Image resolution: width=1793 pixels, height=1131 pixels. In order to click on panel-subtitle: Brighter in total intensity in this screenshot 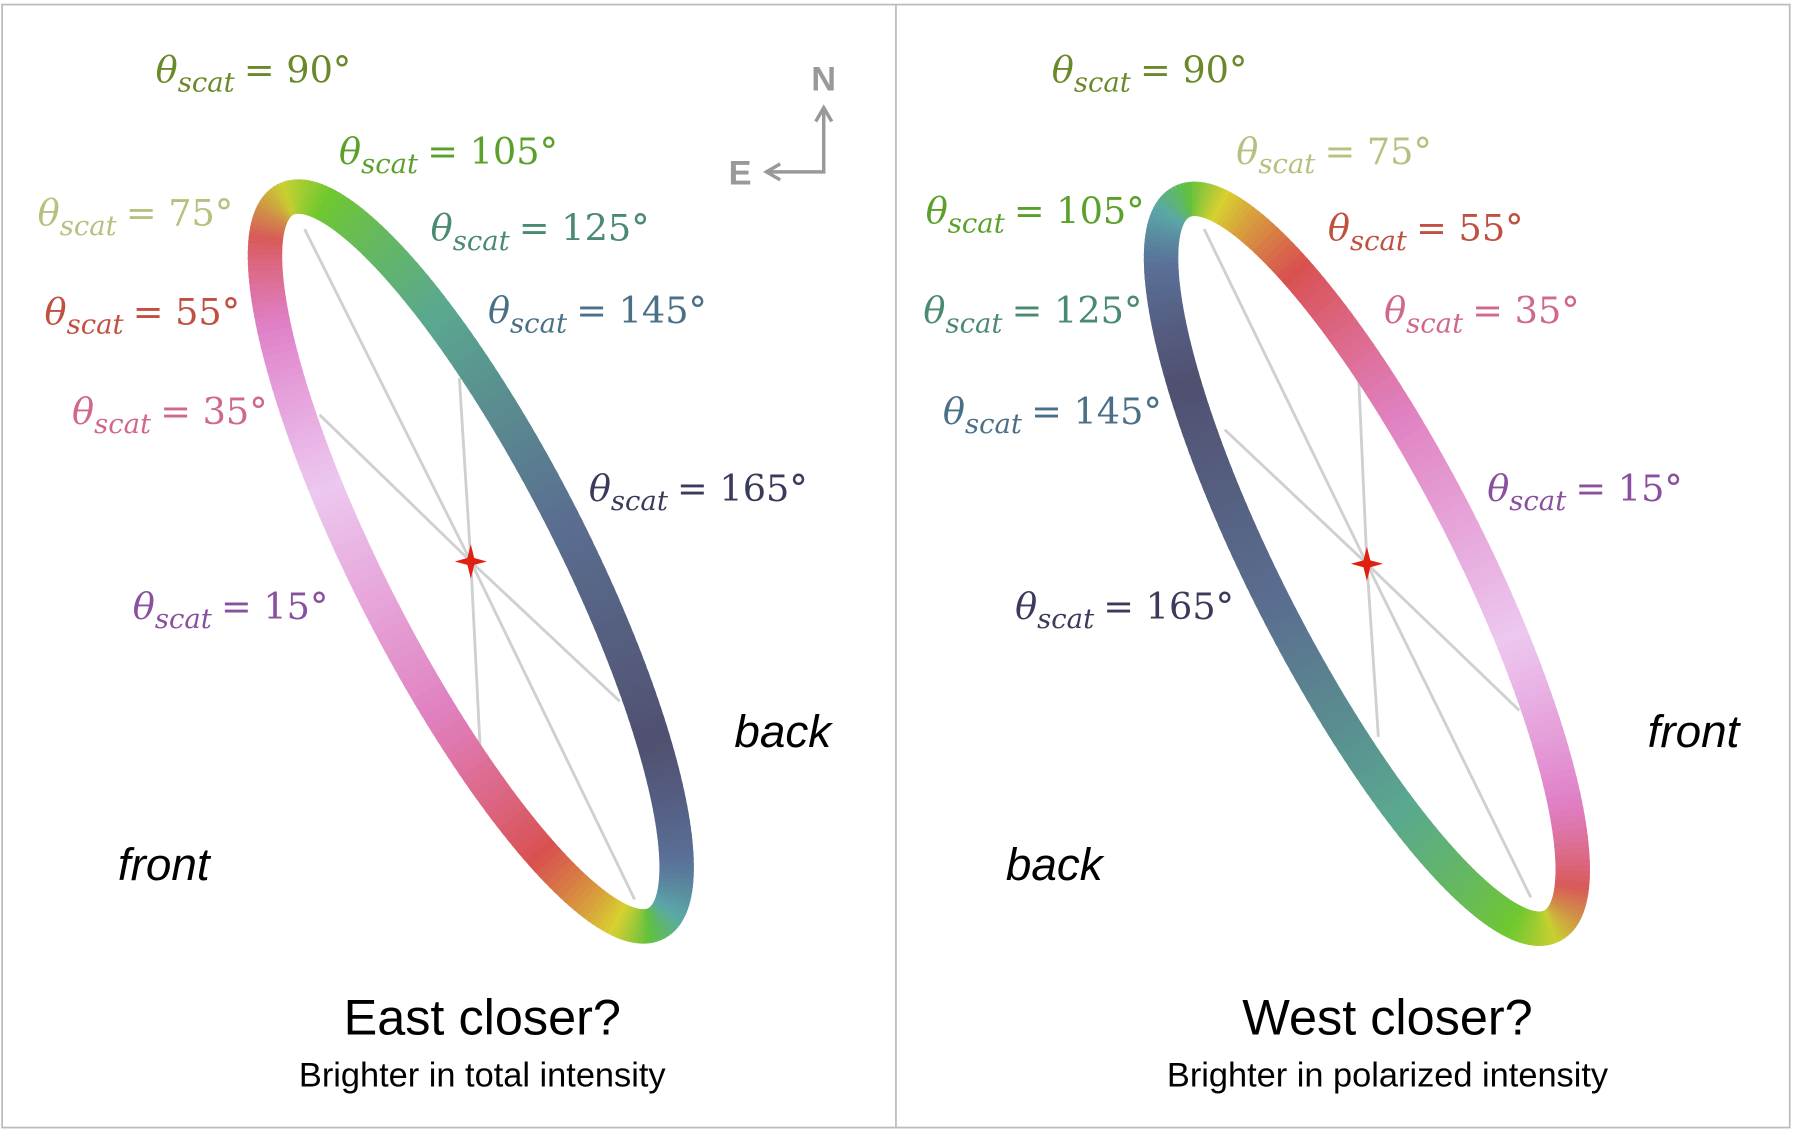, I will do `click(482, 1075)`.